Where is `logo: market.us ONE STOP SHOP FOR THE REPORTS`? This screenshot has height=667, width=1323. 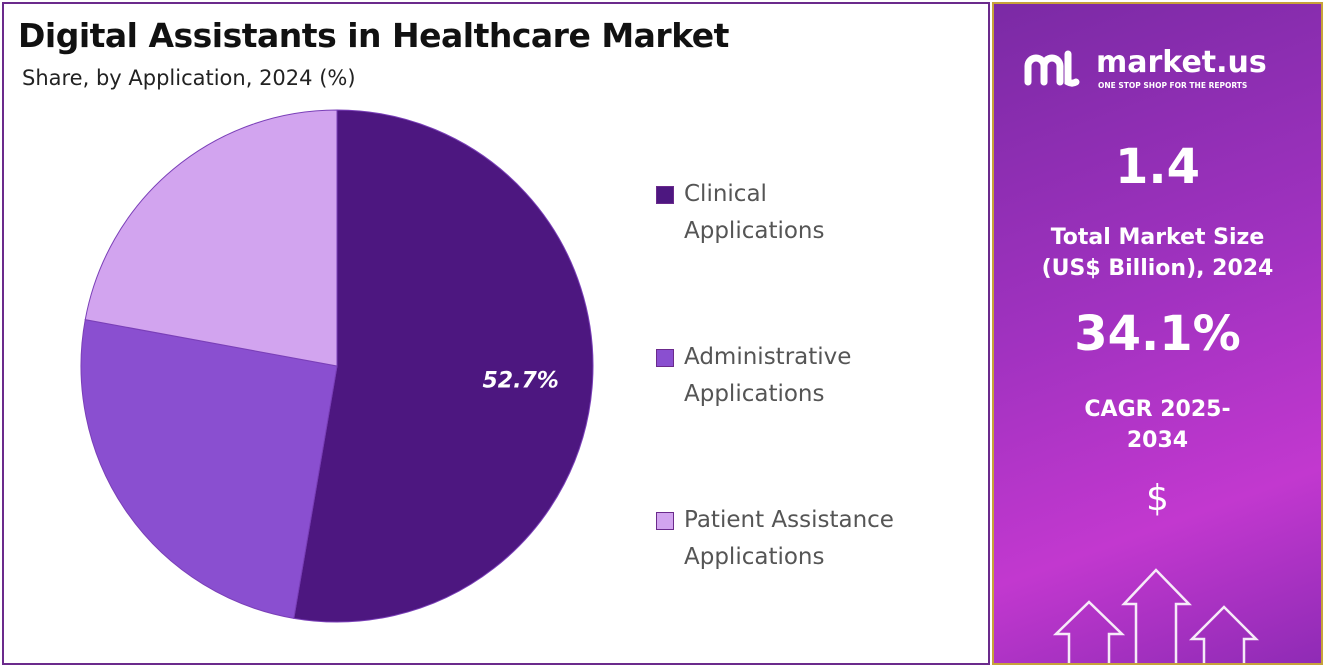
logo: market.us ONE STOP SHOP FOR THE REPORTS is located at coordinates (1145, 67).